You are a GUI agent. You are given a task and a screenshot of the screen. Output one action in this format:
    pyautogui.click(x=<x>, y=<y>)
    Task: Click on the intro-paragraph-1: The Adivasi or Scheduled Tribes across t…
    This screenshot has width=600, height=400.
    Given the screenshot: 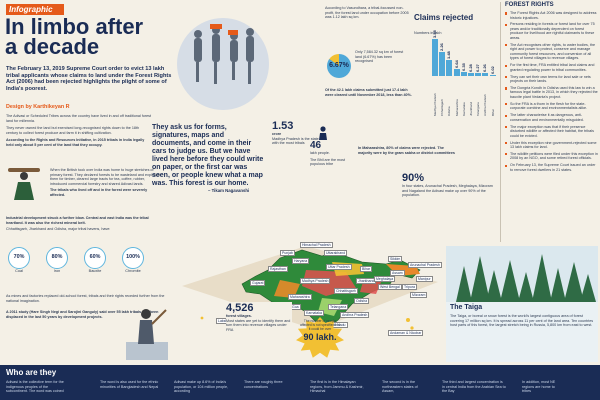 What is the action you would take?
    pyautogui.click(x=79, y=118)
    